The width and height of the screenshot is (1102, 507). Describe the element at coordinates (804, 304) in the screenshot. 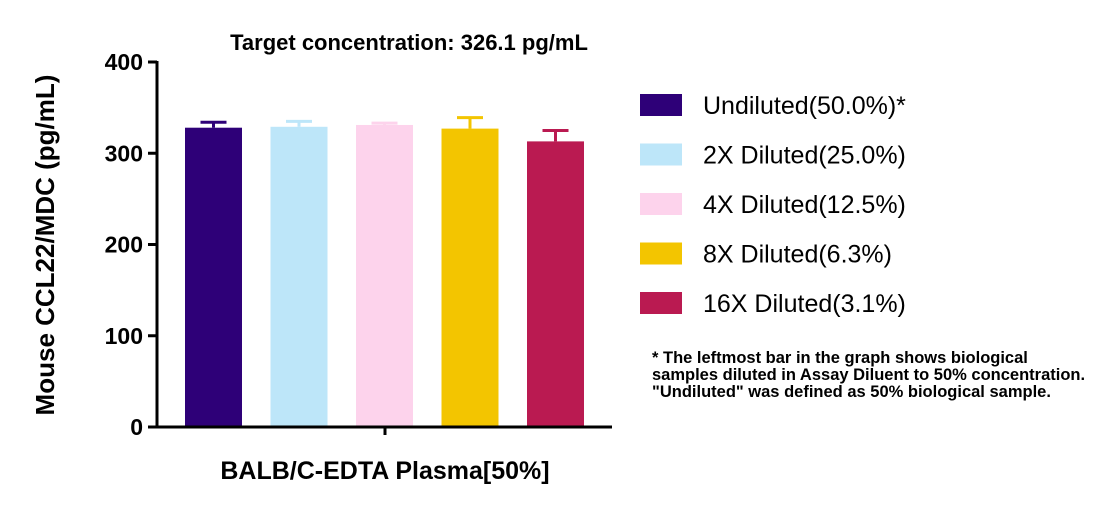

I see `legend-label: 16X Diluted(3.1%)` at that location.